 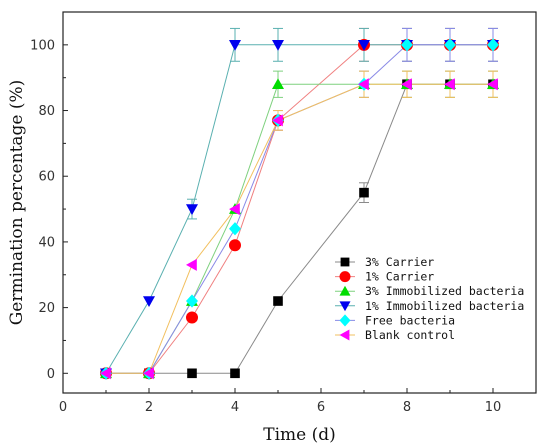 I want to click on x-axis-title: Time (d), so click(x=299, y=435).